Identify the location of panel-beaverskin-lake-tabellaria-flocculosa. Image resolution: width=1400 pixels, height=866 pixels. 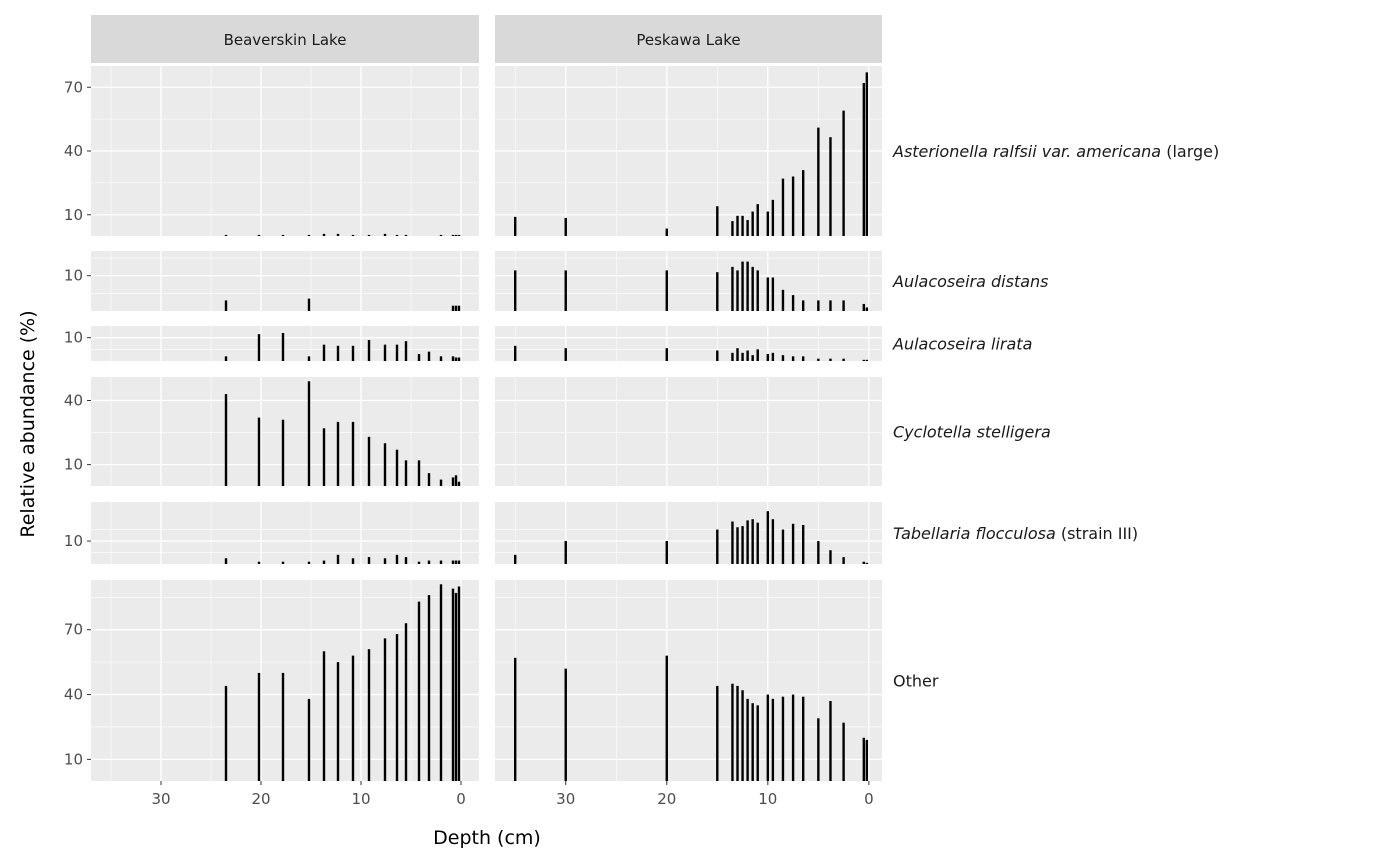
(285, 533).